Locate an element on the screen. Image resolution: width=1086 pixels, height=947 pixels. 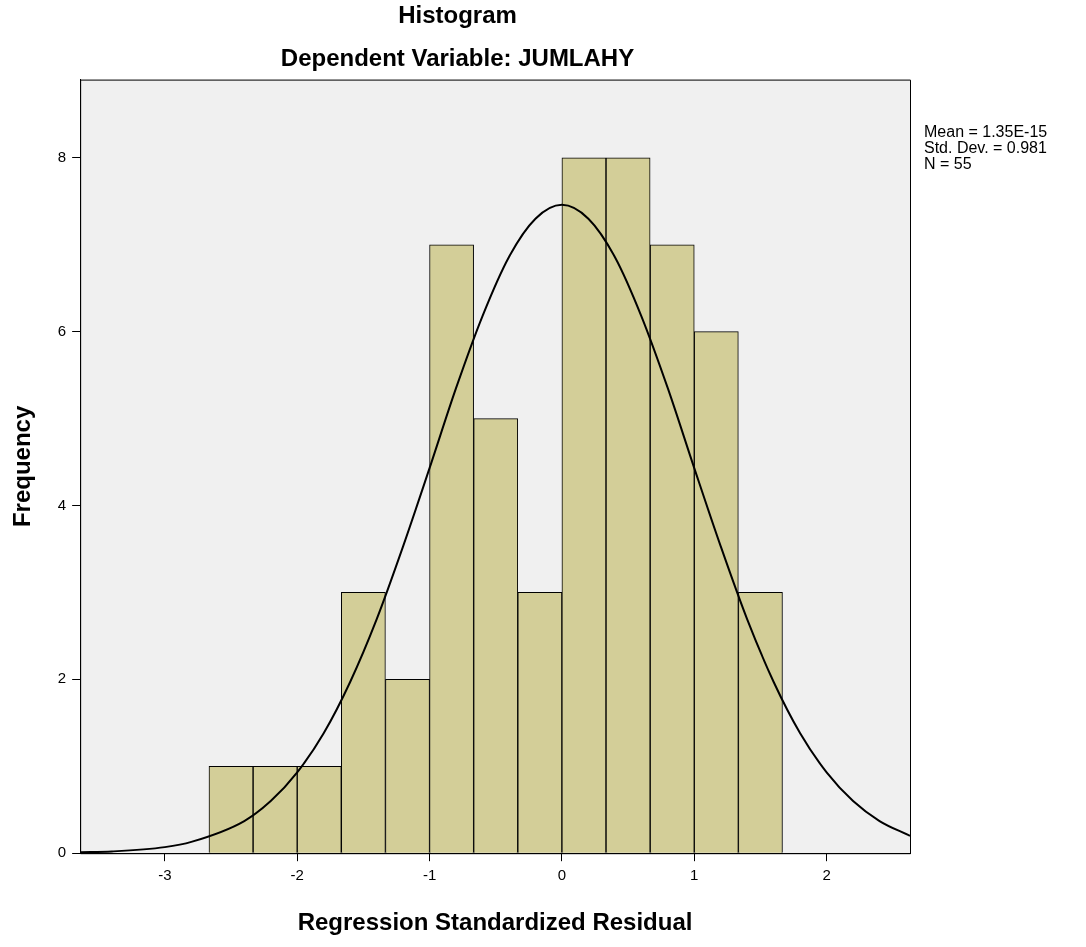
x-tick-label: -2 is located at coordinates (297, 875).